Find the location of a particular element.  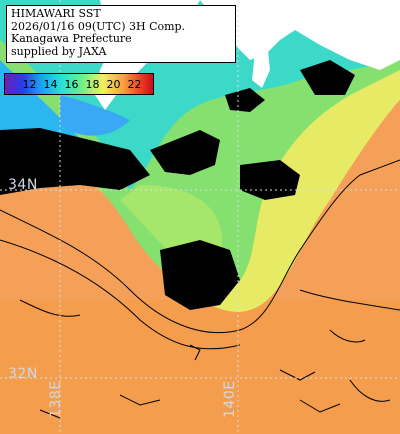

product-title: HIMAWARI SST is located at coordinates (56, 13).